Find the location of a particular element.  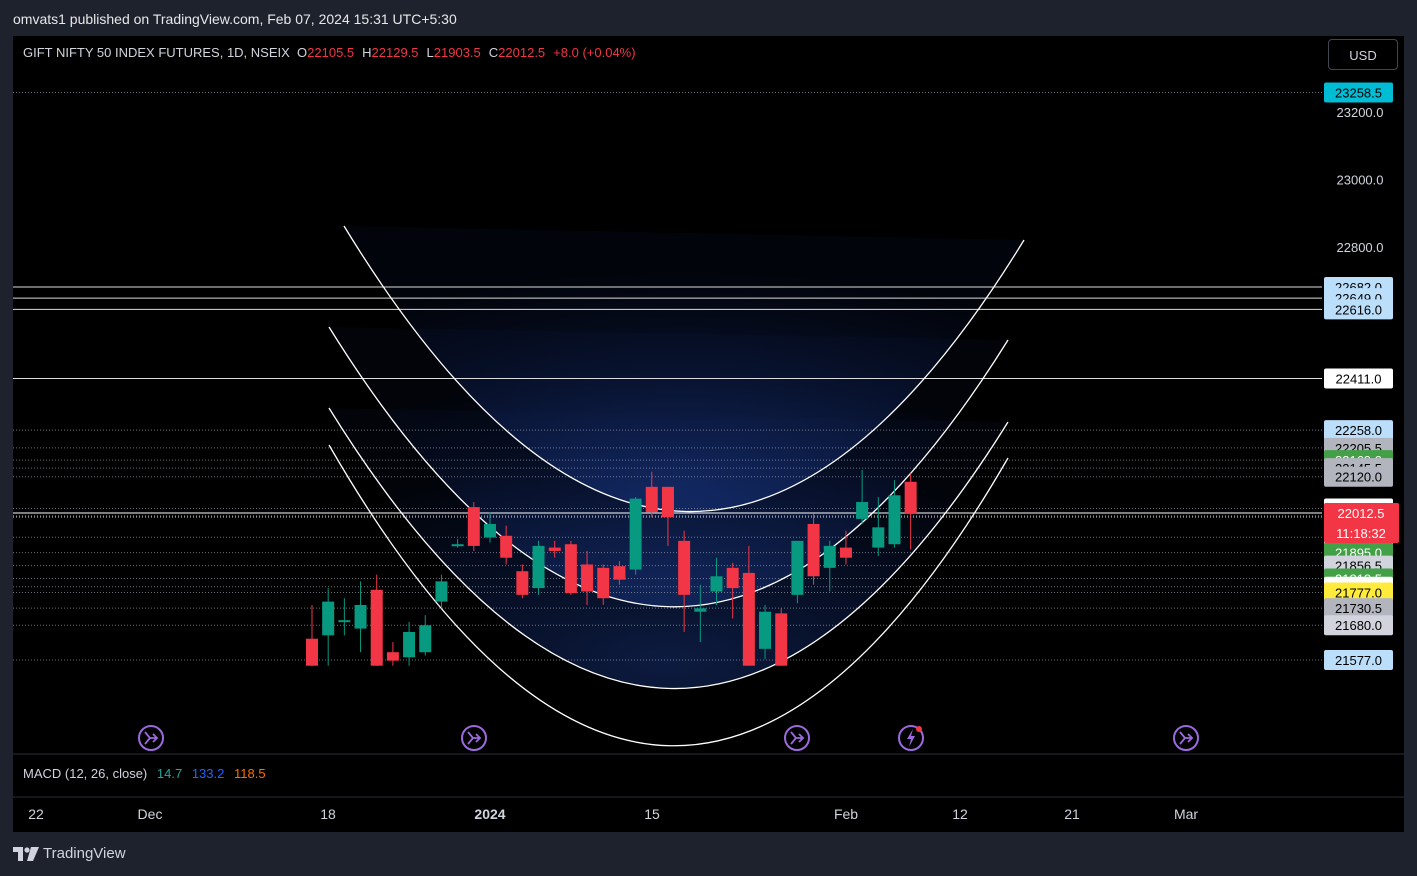

tradingview-brand: TradingView is located at coordinates (84, 853).